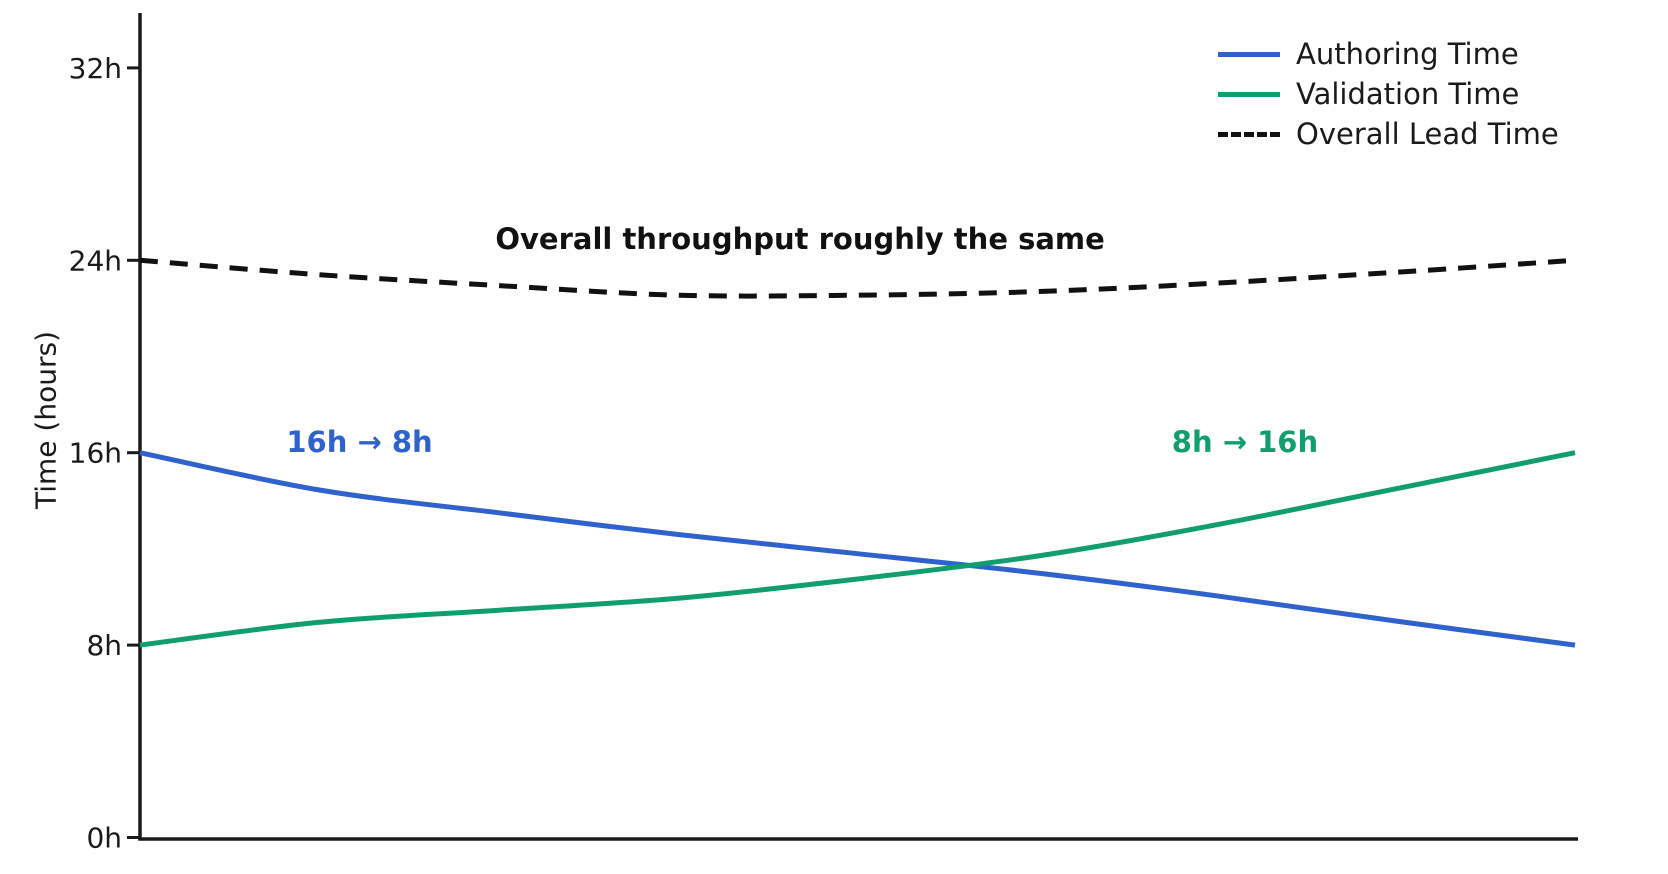 The height and width of the screenshot is (874, 1668). I want to click on legend-line-swatch-overall-lead-time, so click(1249, 134).